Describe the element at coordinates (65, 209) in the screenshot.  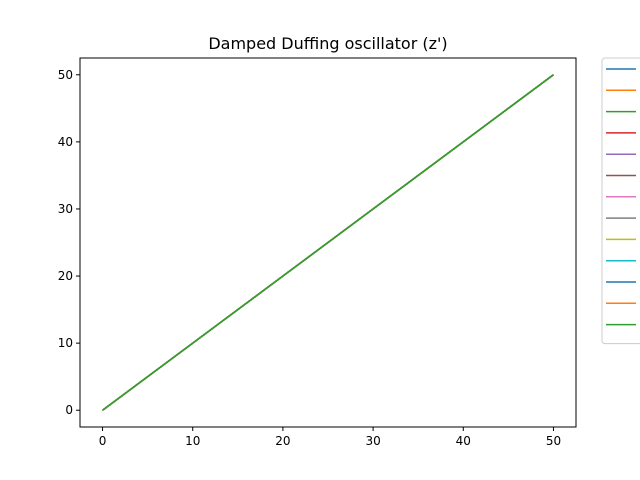
I see `y-tick-label: 30` at that location.